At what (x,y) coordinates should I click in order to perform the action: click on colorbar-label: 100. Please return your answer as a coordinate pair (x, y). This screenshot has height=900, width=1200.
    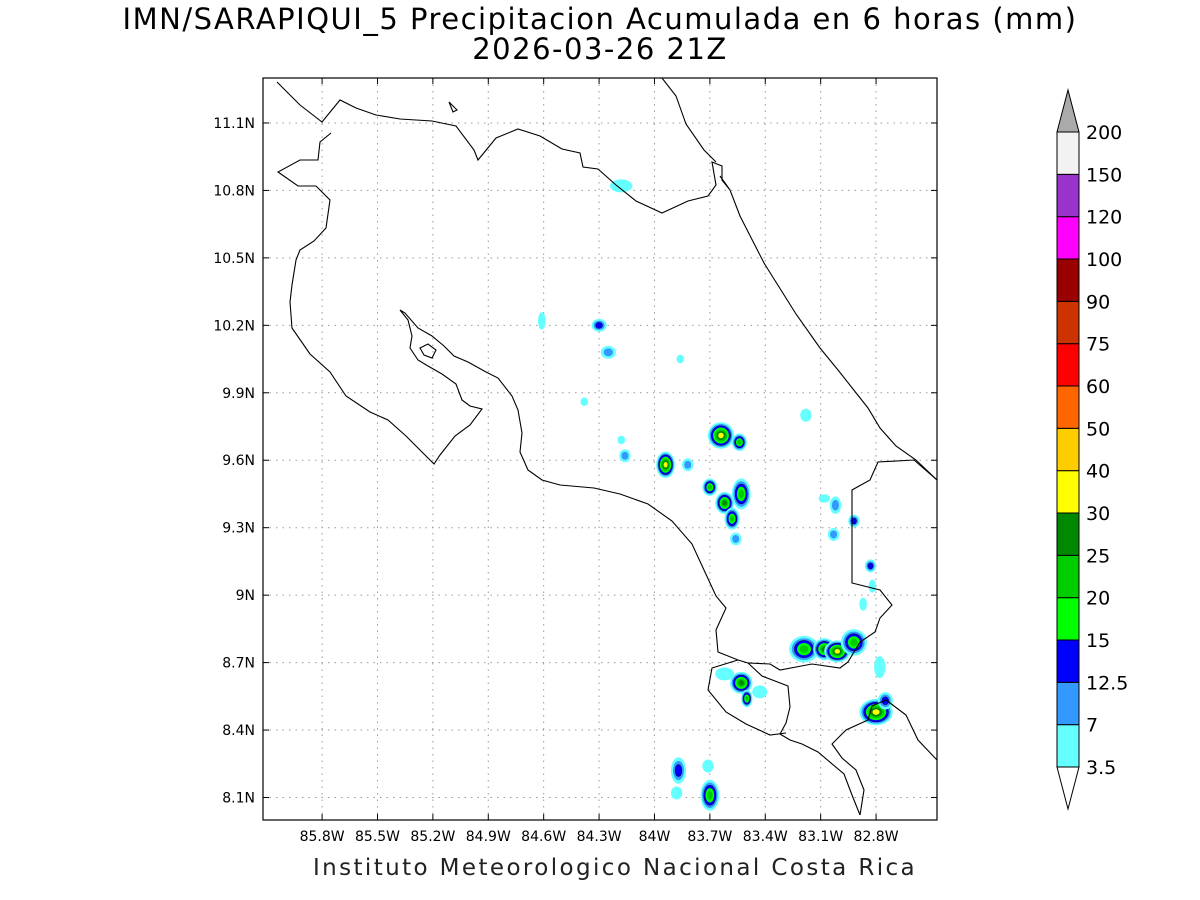
    Looking at the image, I should click on (1104, 260).